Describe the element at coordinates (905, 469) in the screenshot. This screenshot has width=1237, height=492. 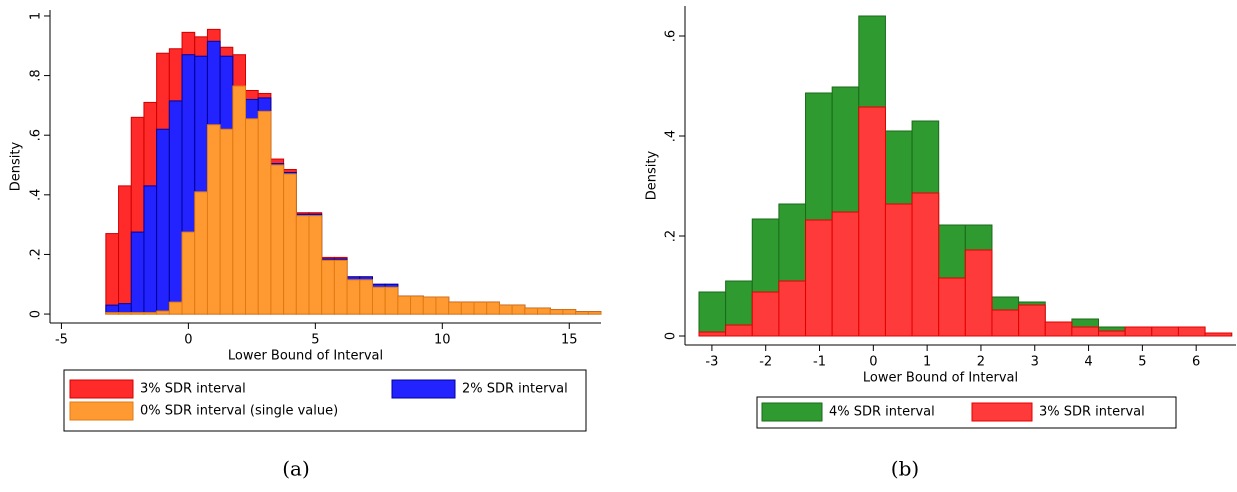
I see `subfigure-caption: (b)` at that location.